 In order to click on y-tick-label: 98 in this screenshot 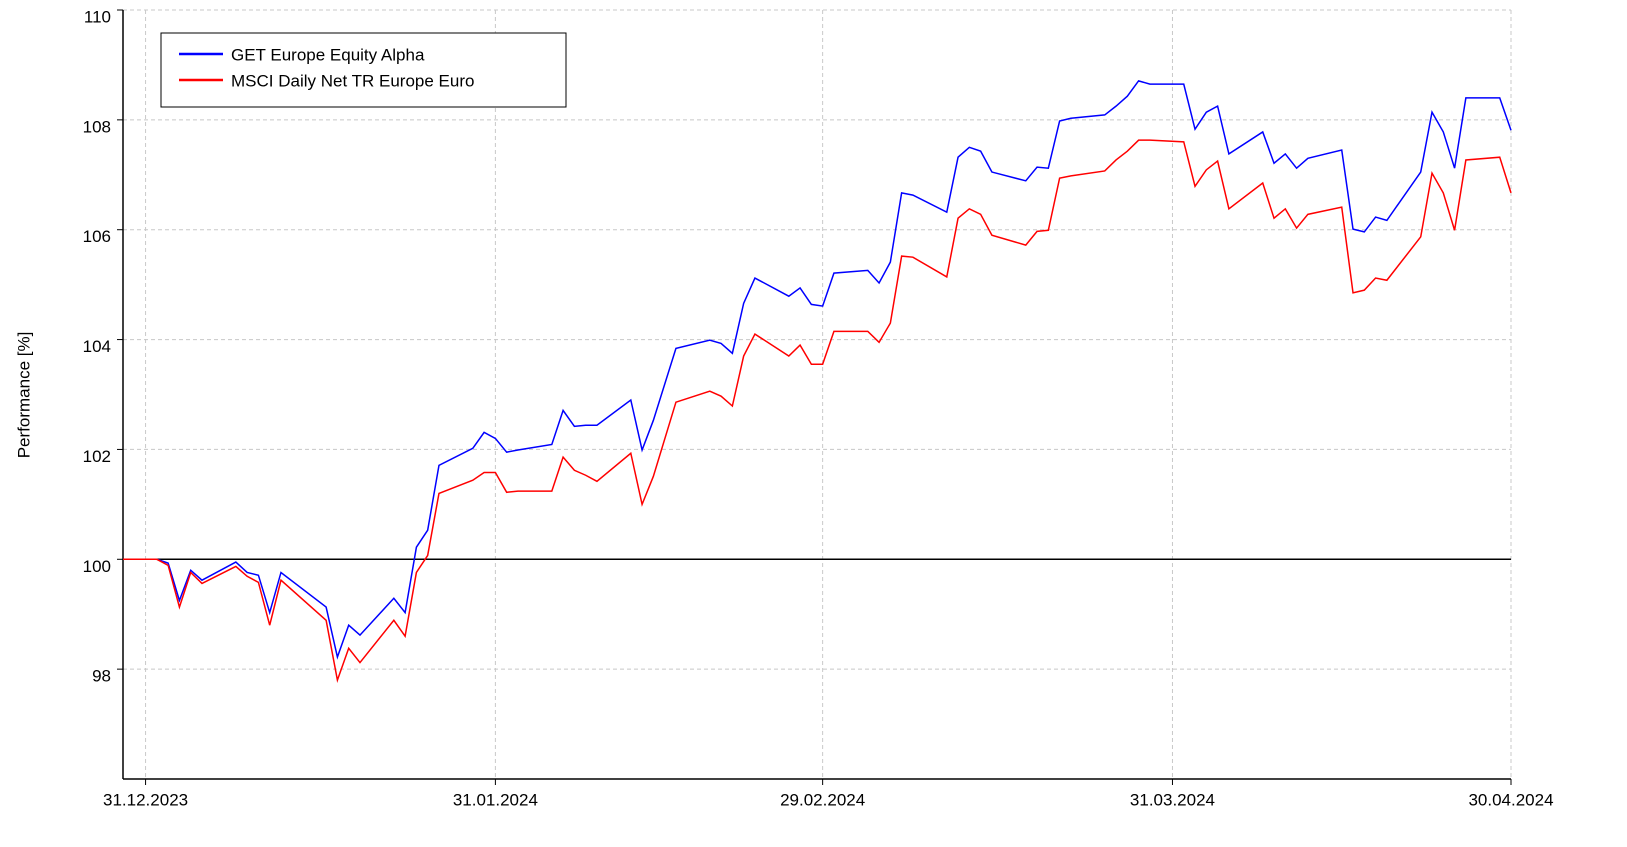, I will do `click(101, 676)`.